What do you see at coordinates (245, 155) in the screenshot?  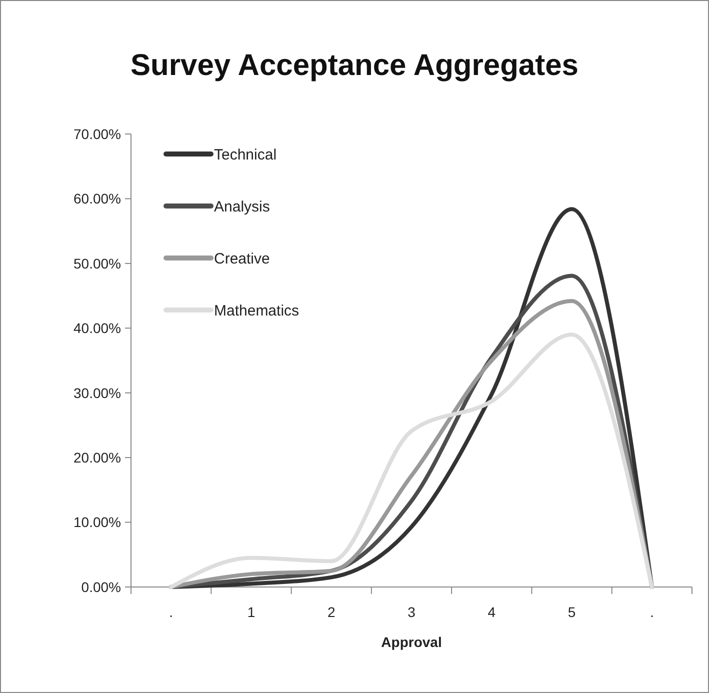 I see `legend-label: Technical` at bounding box center [245, 155].